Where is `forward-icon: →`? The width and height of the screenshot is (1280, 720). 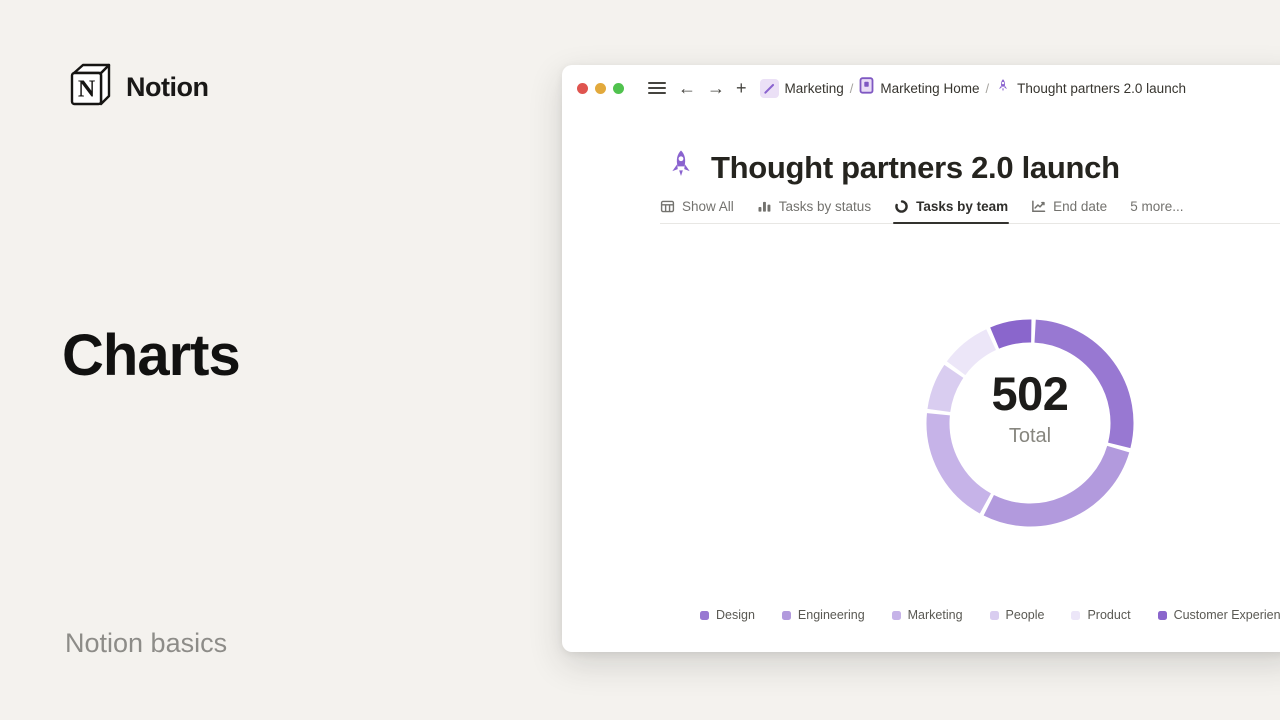 forward-icon: → is located at coordinates (716, 88).